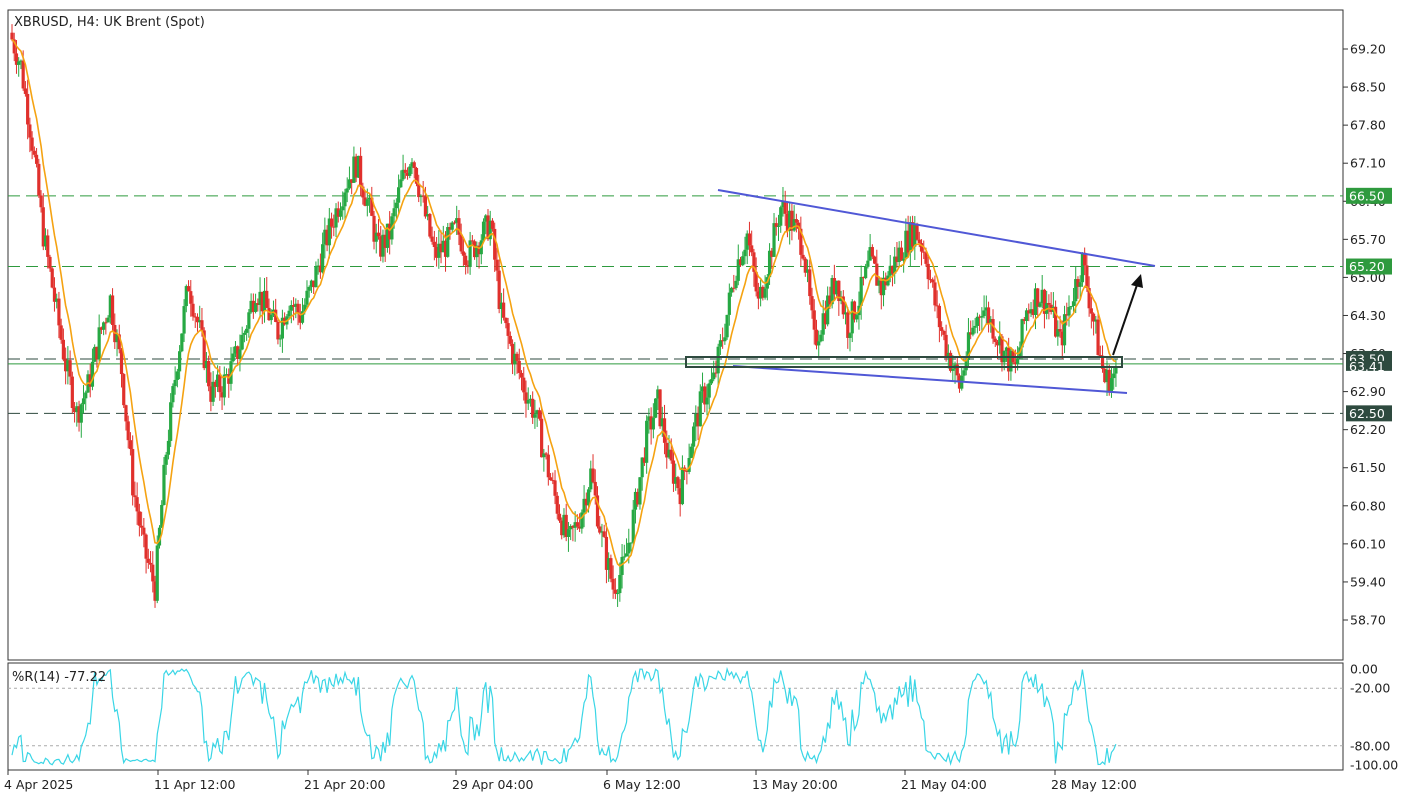 The height and width of the screenshot is (802, 1425). Describe the element at coordinates (1374, 717) in the screenshot. I see `indicator-ticks: 0.00 -20.00 -80.00 -100.00` at that location.